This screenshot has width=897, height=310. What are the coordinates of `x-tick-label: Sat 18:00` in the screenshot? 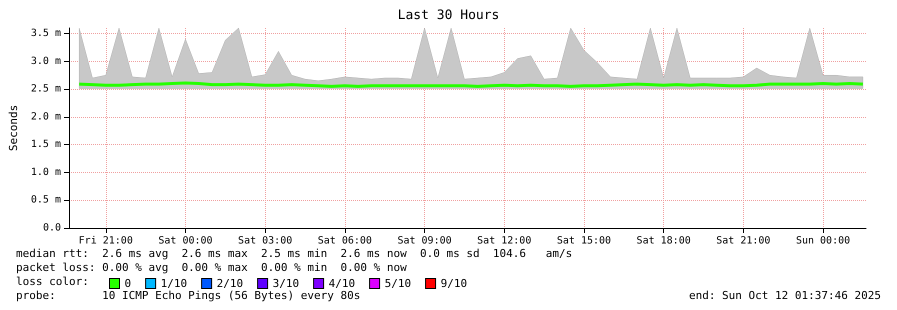 It's located at (663, 241).